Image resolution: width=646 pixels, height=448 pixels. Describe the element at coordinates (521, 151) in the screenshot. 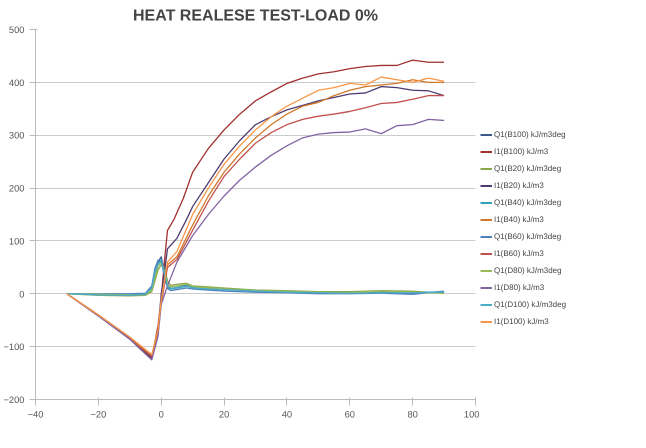

I see `legend-label: I1(B100) kJ/m3` at that location.